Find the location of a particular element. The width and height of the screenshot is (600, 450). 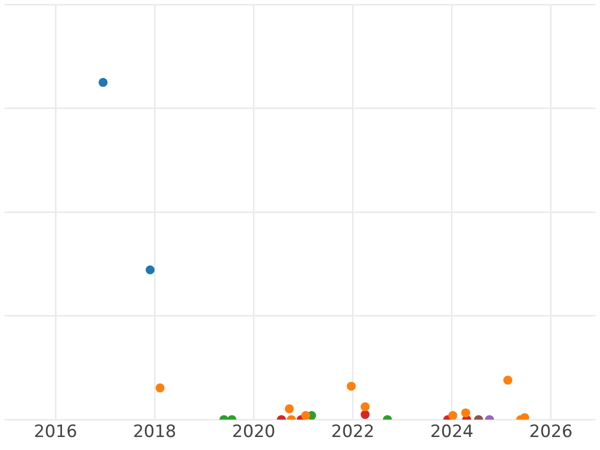

x-tick-label: 2024 is located at coordinates (452, 432).